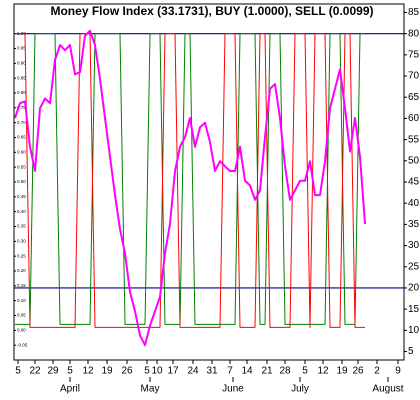 The width and height of the screenshot is (420, 400). Describe the element at coordinates (377, 371) in the screenshot. I see `x-tick-label: 2` at that location.